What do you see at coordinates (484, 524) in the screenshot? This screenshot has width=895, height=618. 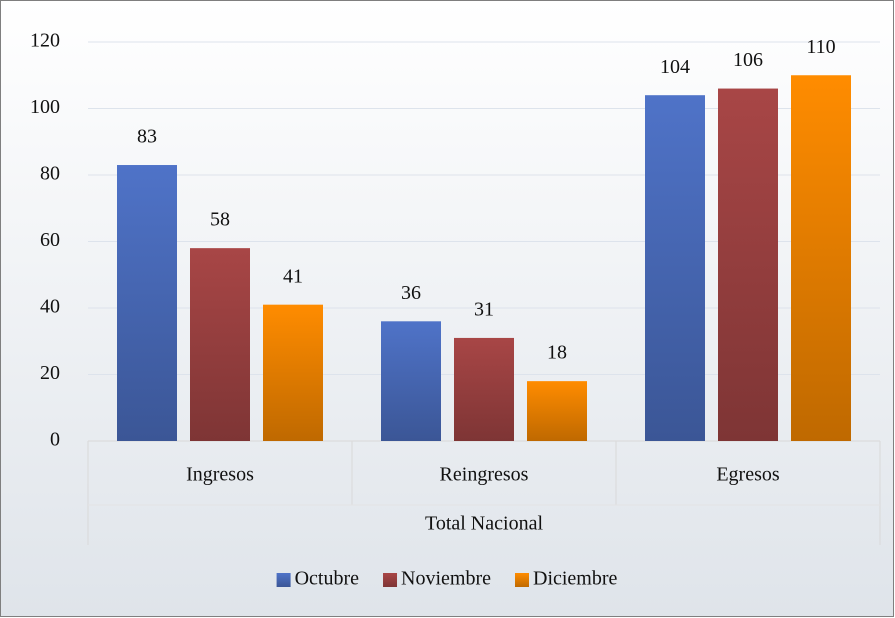 I see `category-group-label: Total Nacional` at bounding box center [484, 524].